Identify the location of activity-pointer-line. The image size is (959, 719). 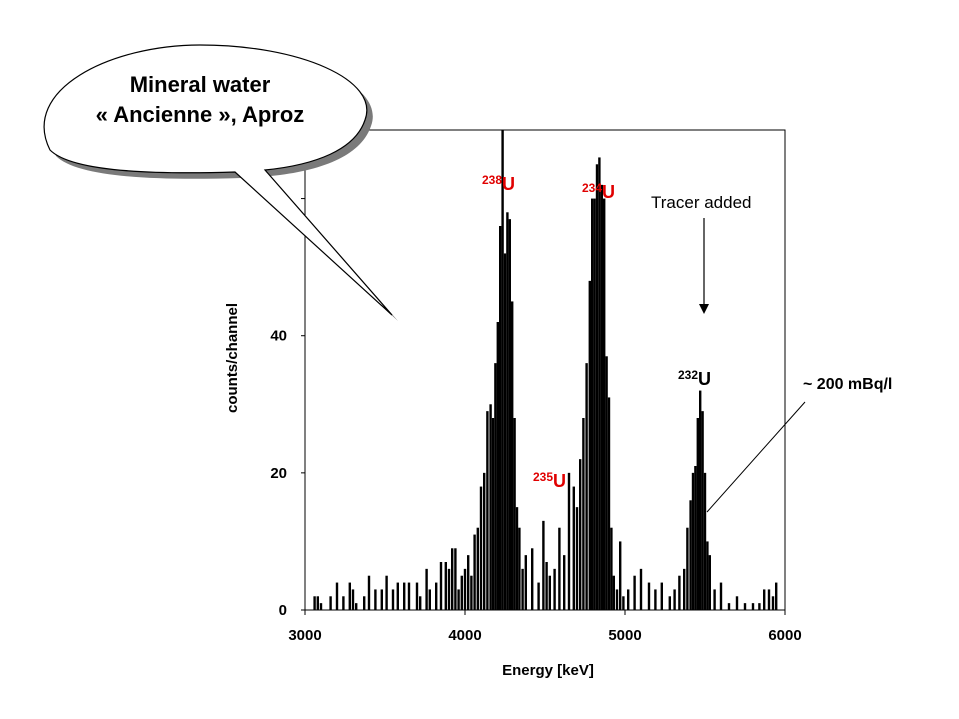
(756, 457).